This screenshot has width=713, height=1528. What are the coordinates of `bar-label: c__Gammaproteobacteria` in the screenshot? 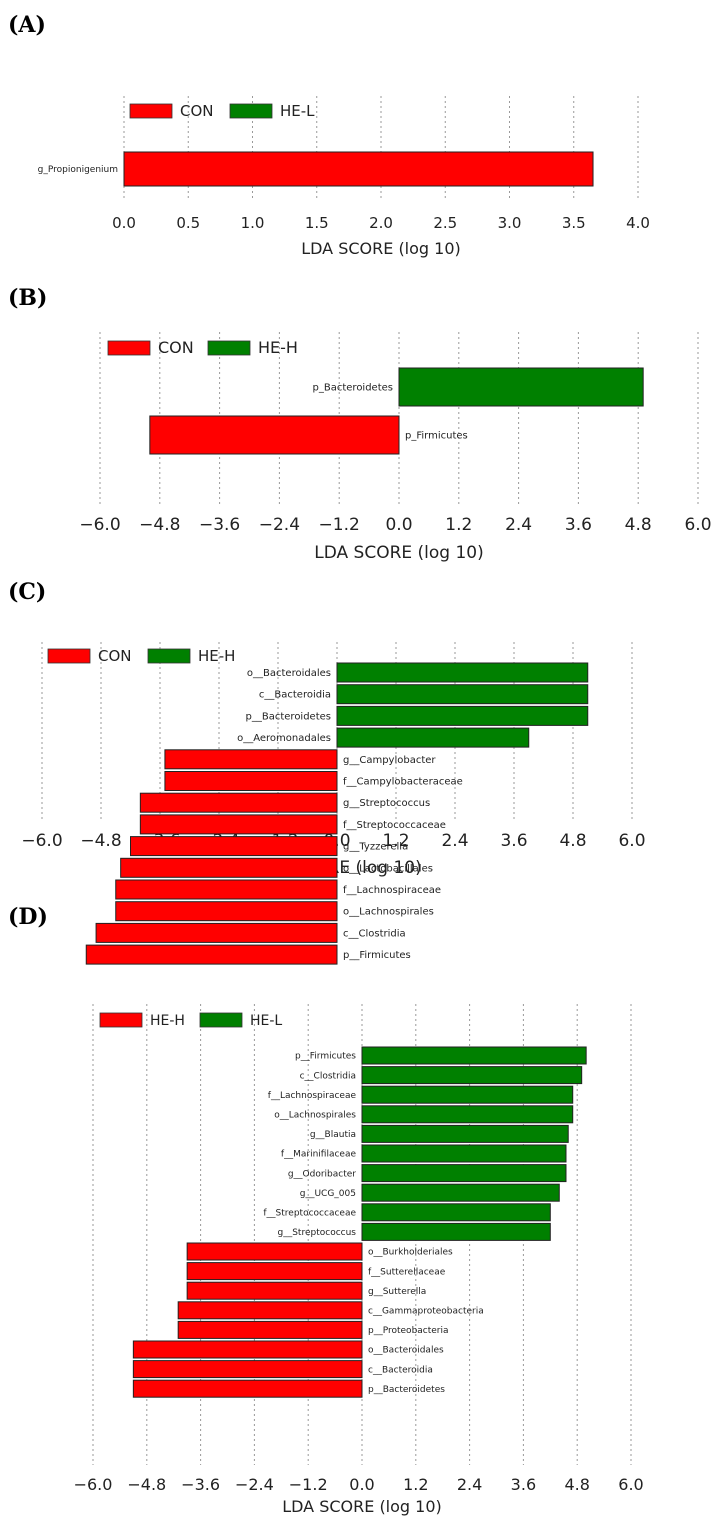 It's located at (426, 1311).